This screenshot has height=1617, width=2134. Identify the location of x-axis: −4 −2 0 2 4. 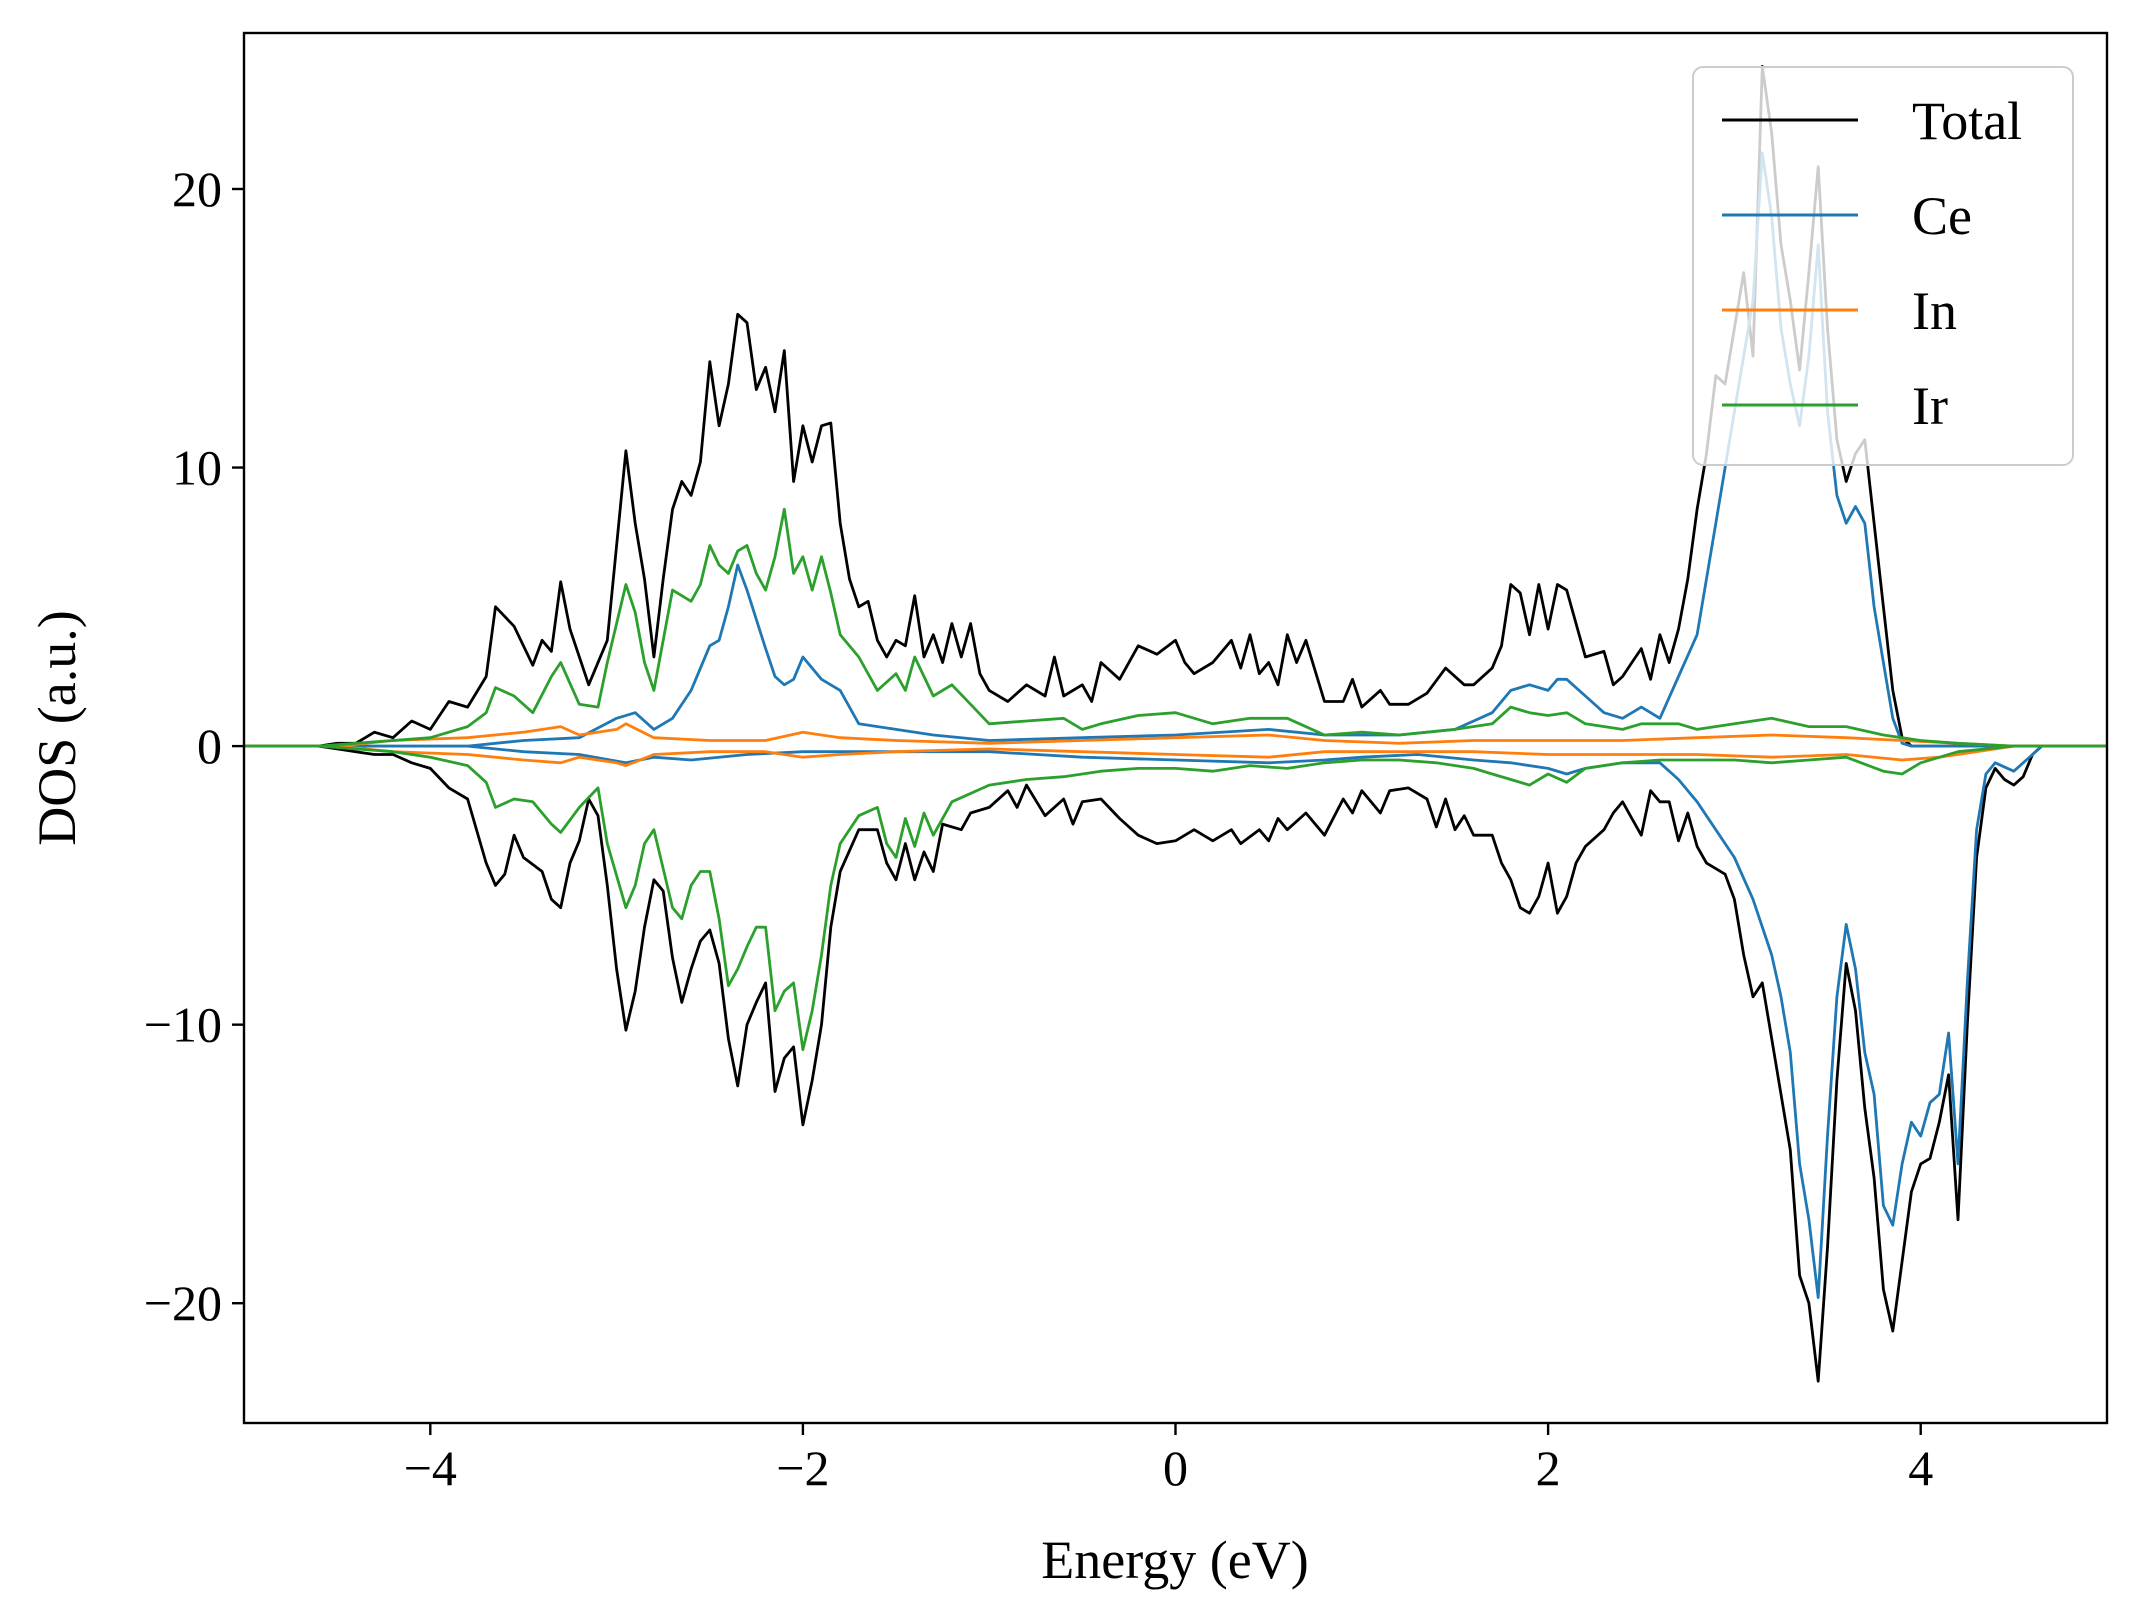
(1168, 1459).